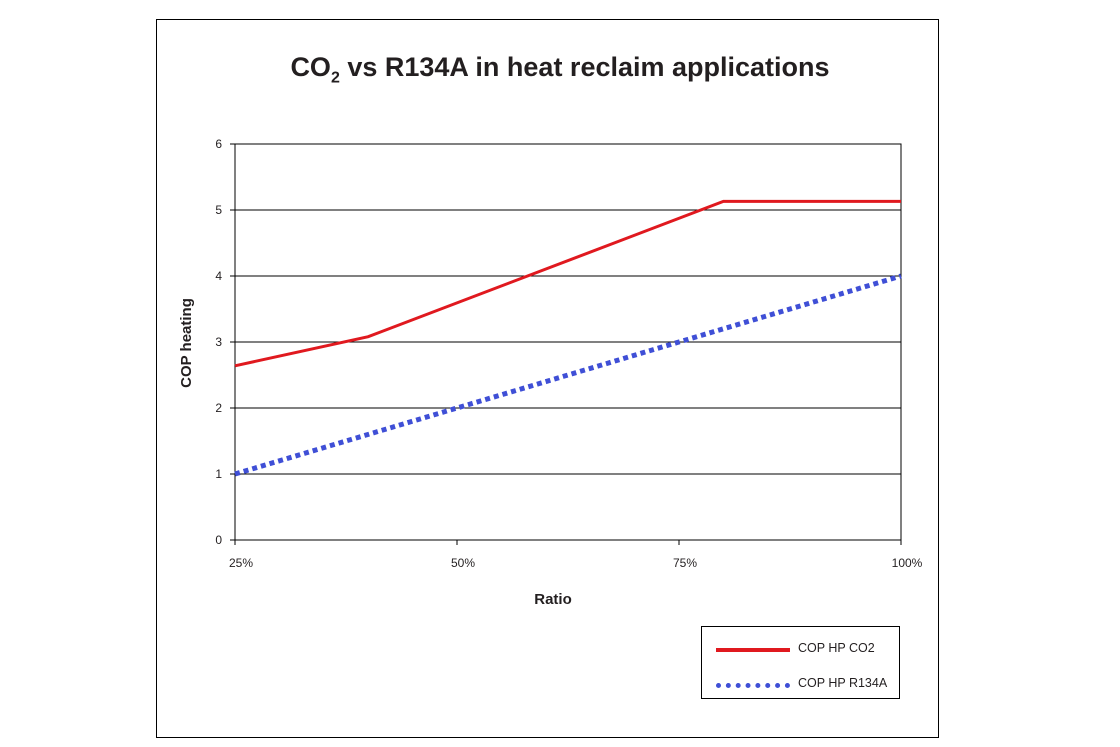 This screenshot has height=747, width=1120. I want to click on y-axis-ticks: 0 1 2 3 4 5 6, so click(225, 342).